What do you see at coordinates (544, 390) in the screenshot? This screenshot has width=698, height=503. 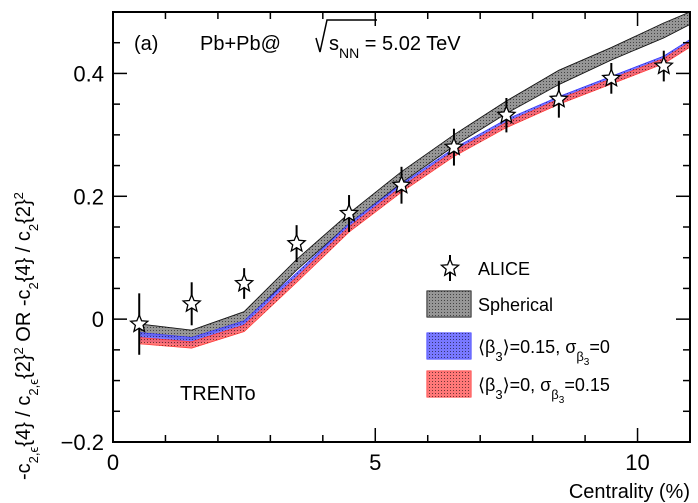 I see `legend-label: ⟨β3⟩=0, σβ3=0.15` at bounding box center [544, 390].